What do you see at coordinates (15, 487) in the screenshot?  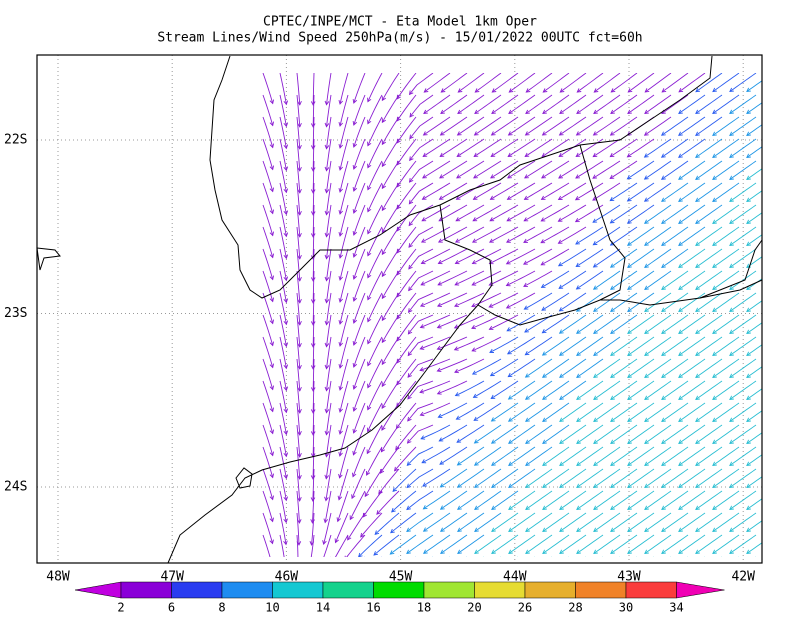 I see `latitude-label: 24S` at bounding box center [15, 487].